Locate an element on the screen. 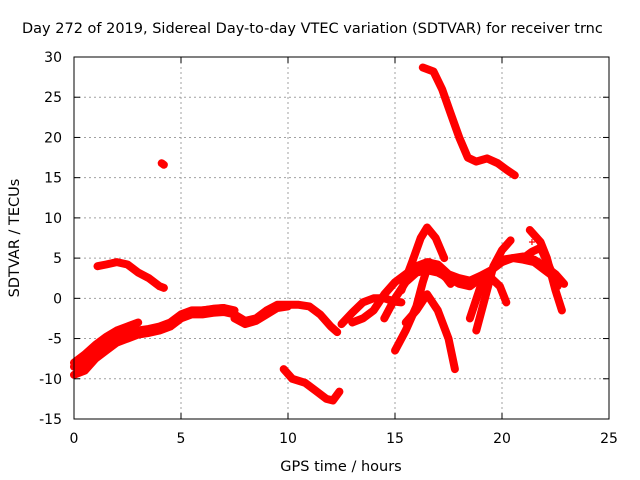 Image resolution: width=640 pixels, height=480 pixels. y-axis-label: SDTVAR / TECUs is located at coordinates (15, 238).